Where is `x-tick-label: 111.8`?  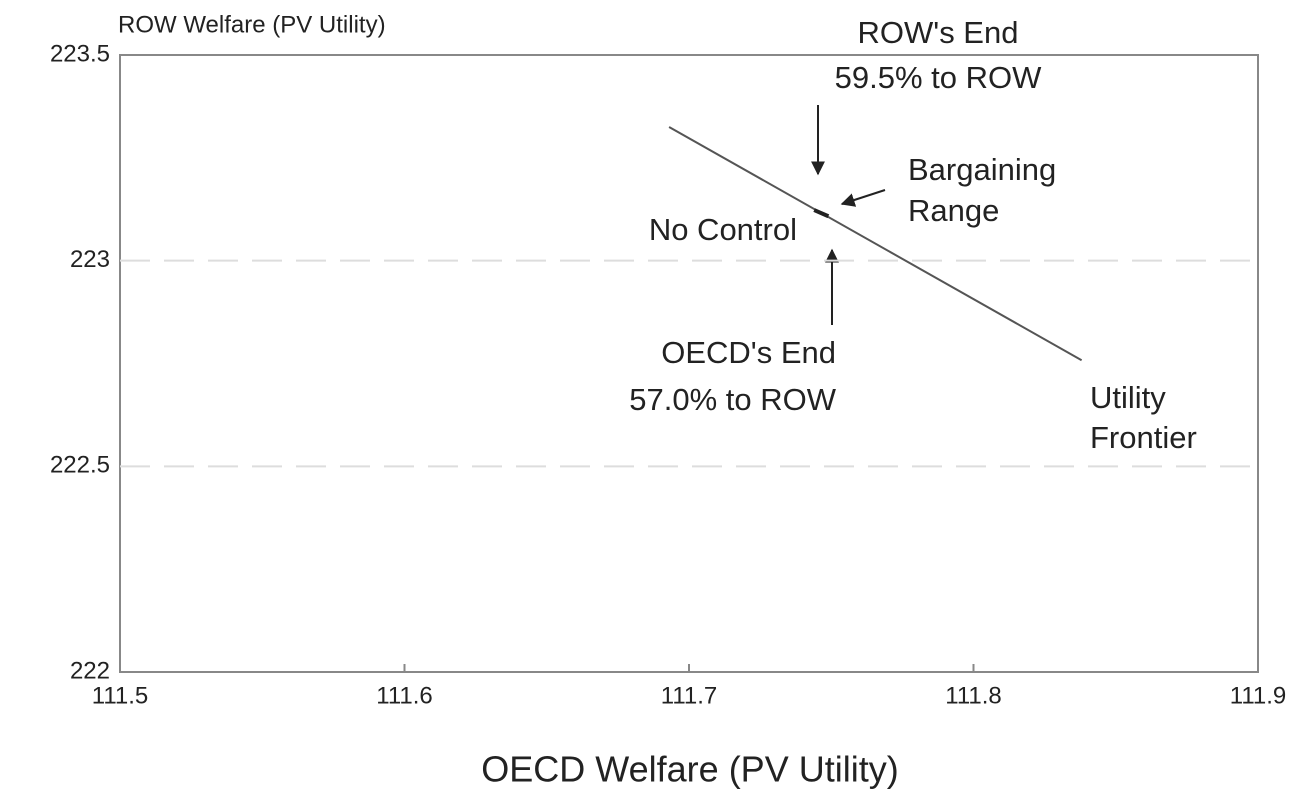
x-tick-label: 111.8 is located at coordinates (973, 695).